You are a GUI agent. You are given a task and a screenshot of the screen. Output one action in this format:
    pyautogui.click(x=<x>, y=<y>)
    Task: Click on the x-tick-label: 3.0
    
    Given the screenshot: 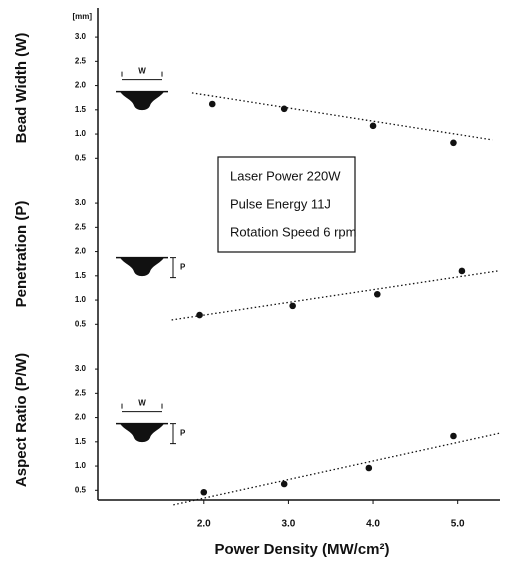 What is the action you would take?
    pyautogui.click(x=288, y=524)
    